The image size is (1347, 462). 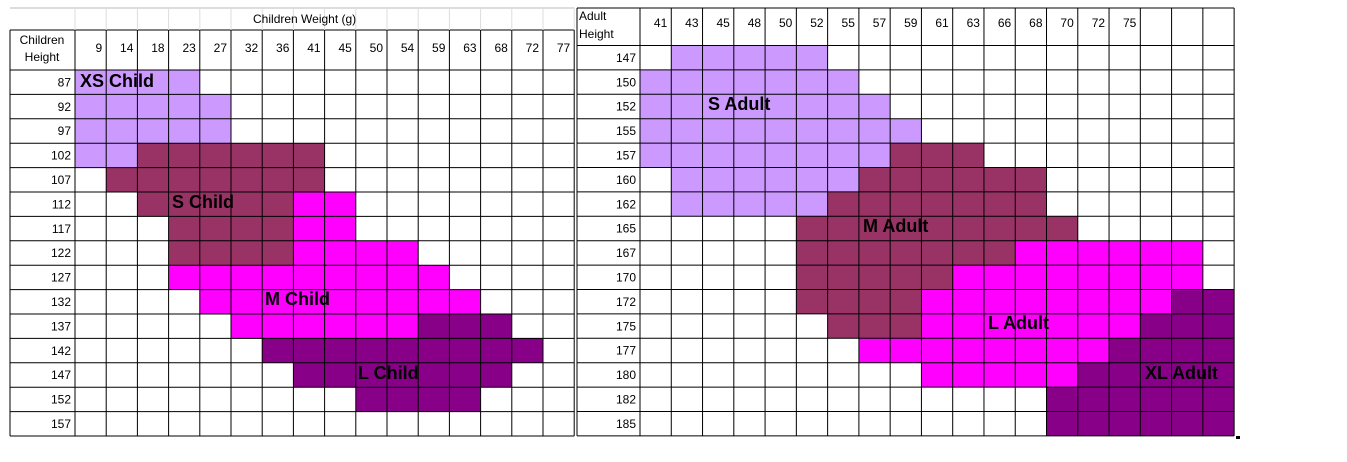 What do you see at coordinates (252, 48) in the screenshot?
I see `column-label: 32` at bounding box center [252, 48].